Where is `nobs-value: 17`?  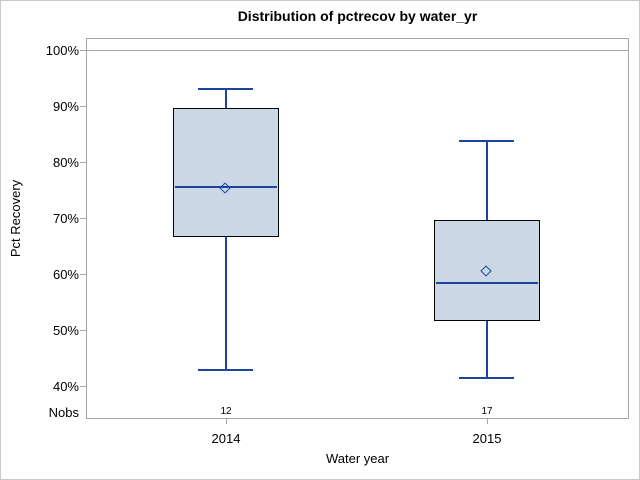 nobs-value: 17 is located at coordinates (487, 411).